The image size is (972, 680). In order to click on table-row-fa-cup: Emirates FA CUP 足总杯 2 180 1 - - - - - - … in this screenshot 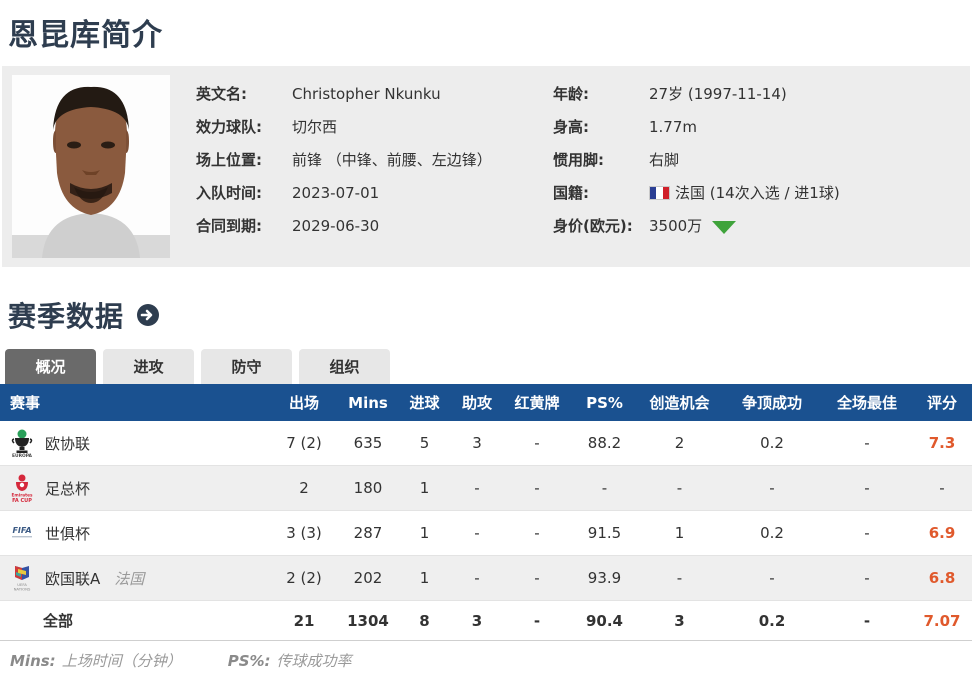, I will do `click(486, 488)`.